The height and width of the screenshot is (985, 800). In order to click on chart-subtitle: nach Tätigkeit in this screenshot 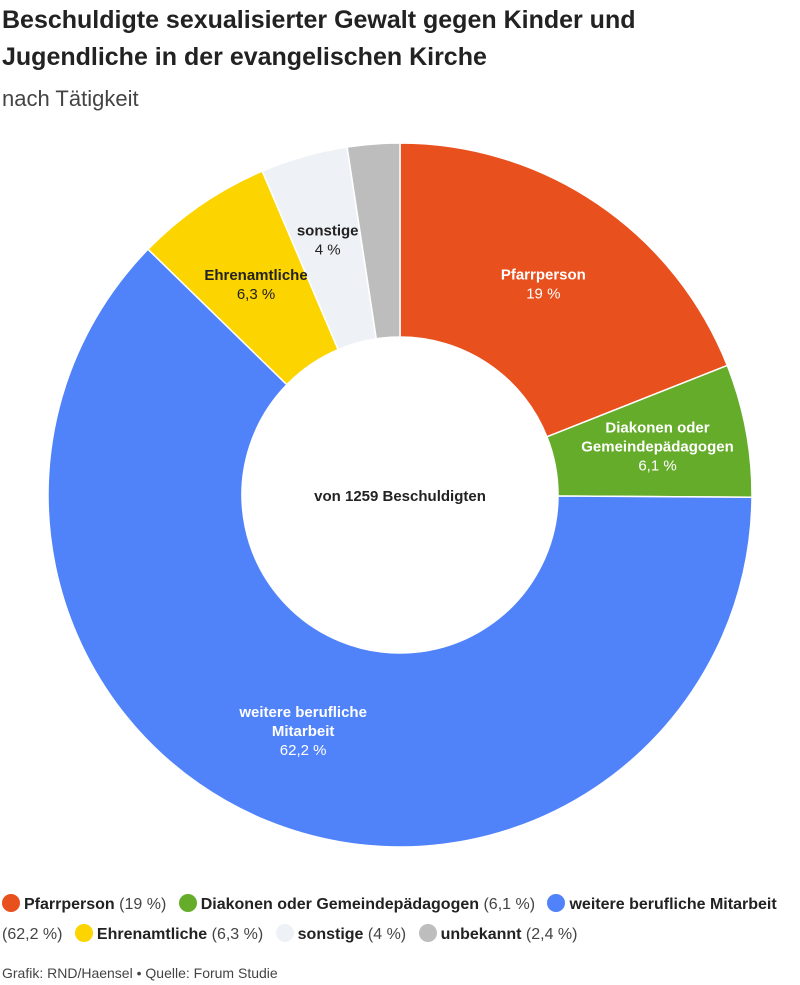, I will do `click(70, 98)`.